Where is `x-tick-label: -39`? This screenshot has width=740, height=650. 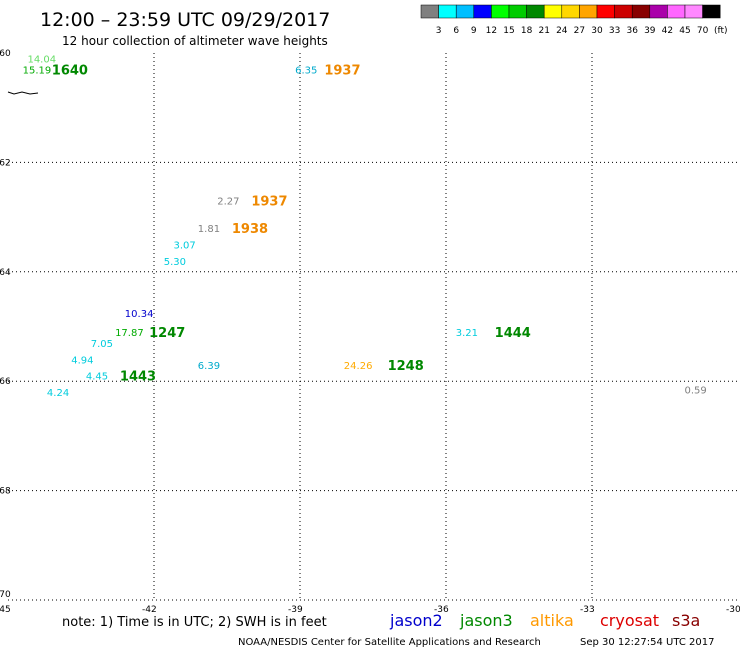
x-tick-label: -39 is located at coordinates (295, 610).